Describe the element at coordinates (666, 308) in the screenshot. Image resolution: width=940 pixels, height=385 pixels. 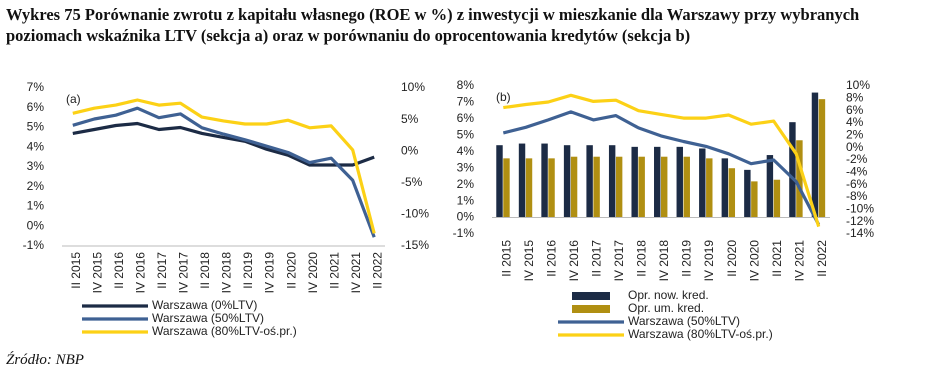
I see `legend-label: Opr. um. kred.` at that location.